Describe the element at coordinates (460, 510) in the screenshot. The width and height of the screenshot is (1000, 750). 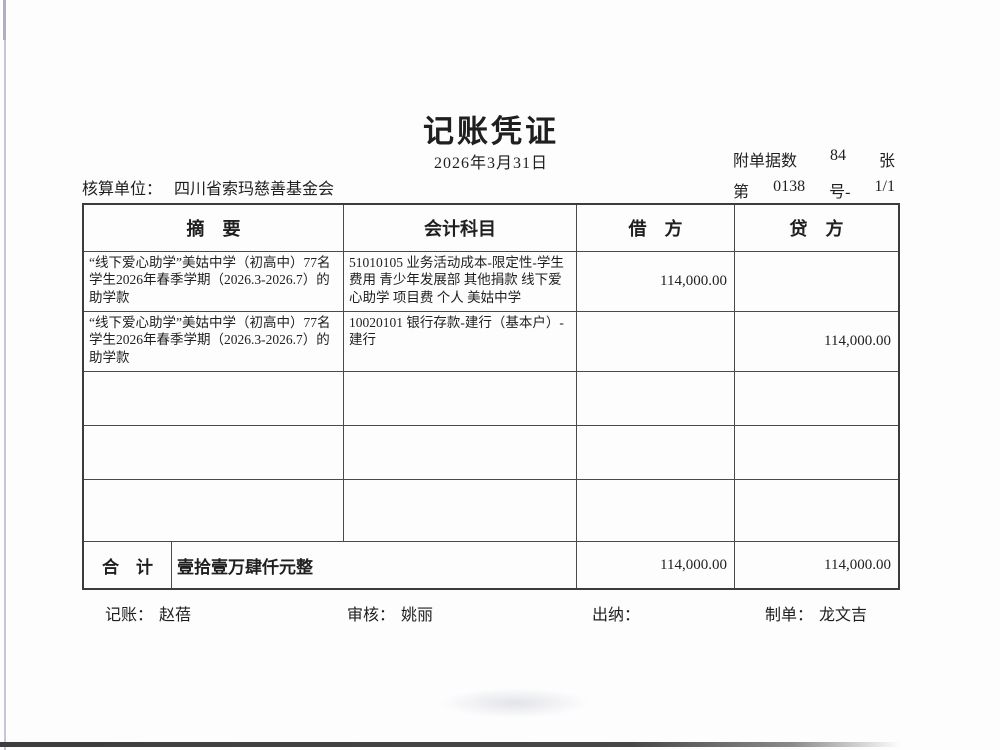
I see `row5-account` at that location.